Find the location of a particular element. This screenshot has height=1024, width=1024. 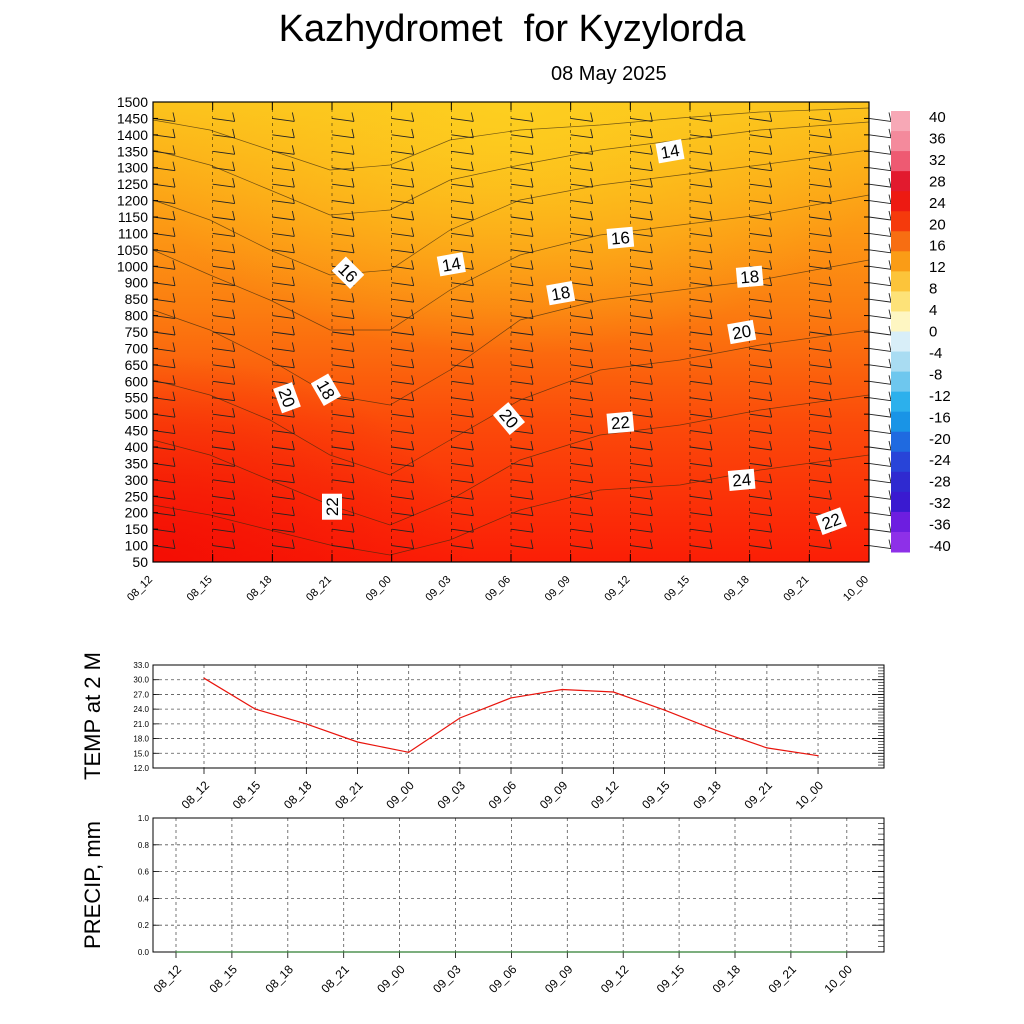

contour-label-text: 14 is located at coordinates (670, 152).